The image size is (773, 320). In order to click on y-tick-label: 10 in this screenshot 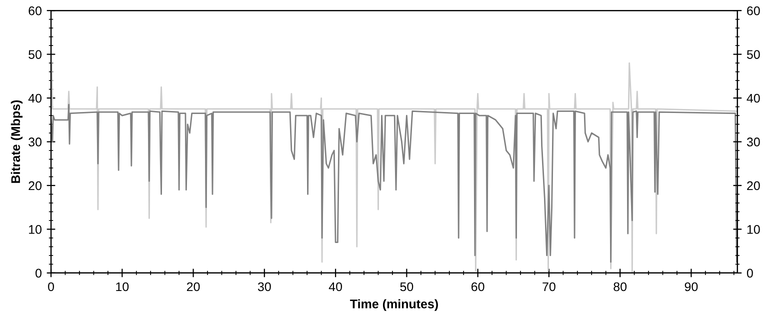, I will do `click(35, 229)`.